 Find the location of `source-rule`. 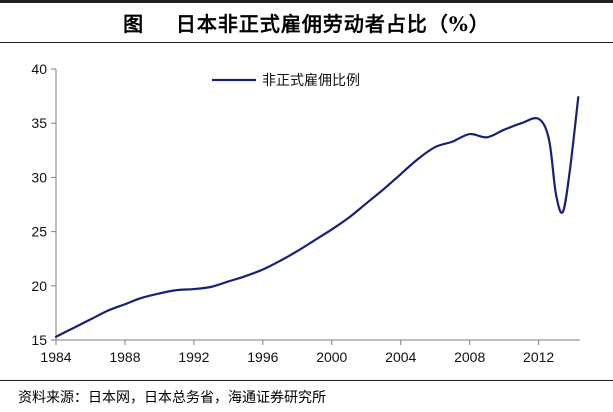

source-rule is located at coordinates (306, 380).